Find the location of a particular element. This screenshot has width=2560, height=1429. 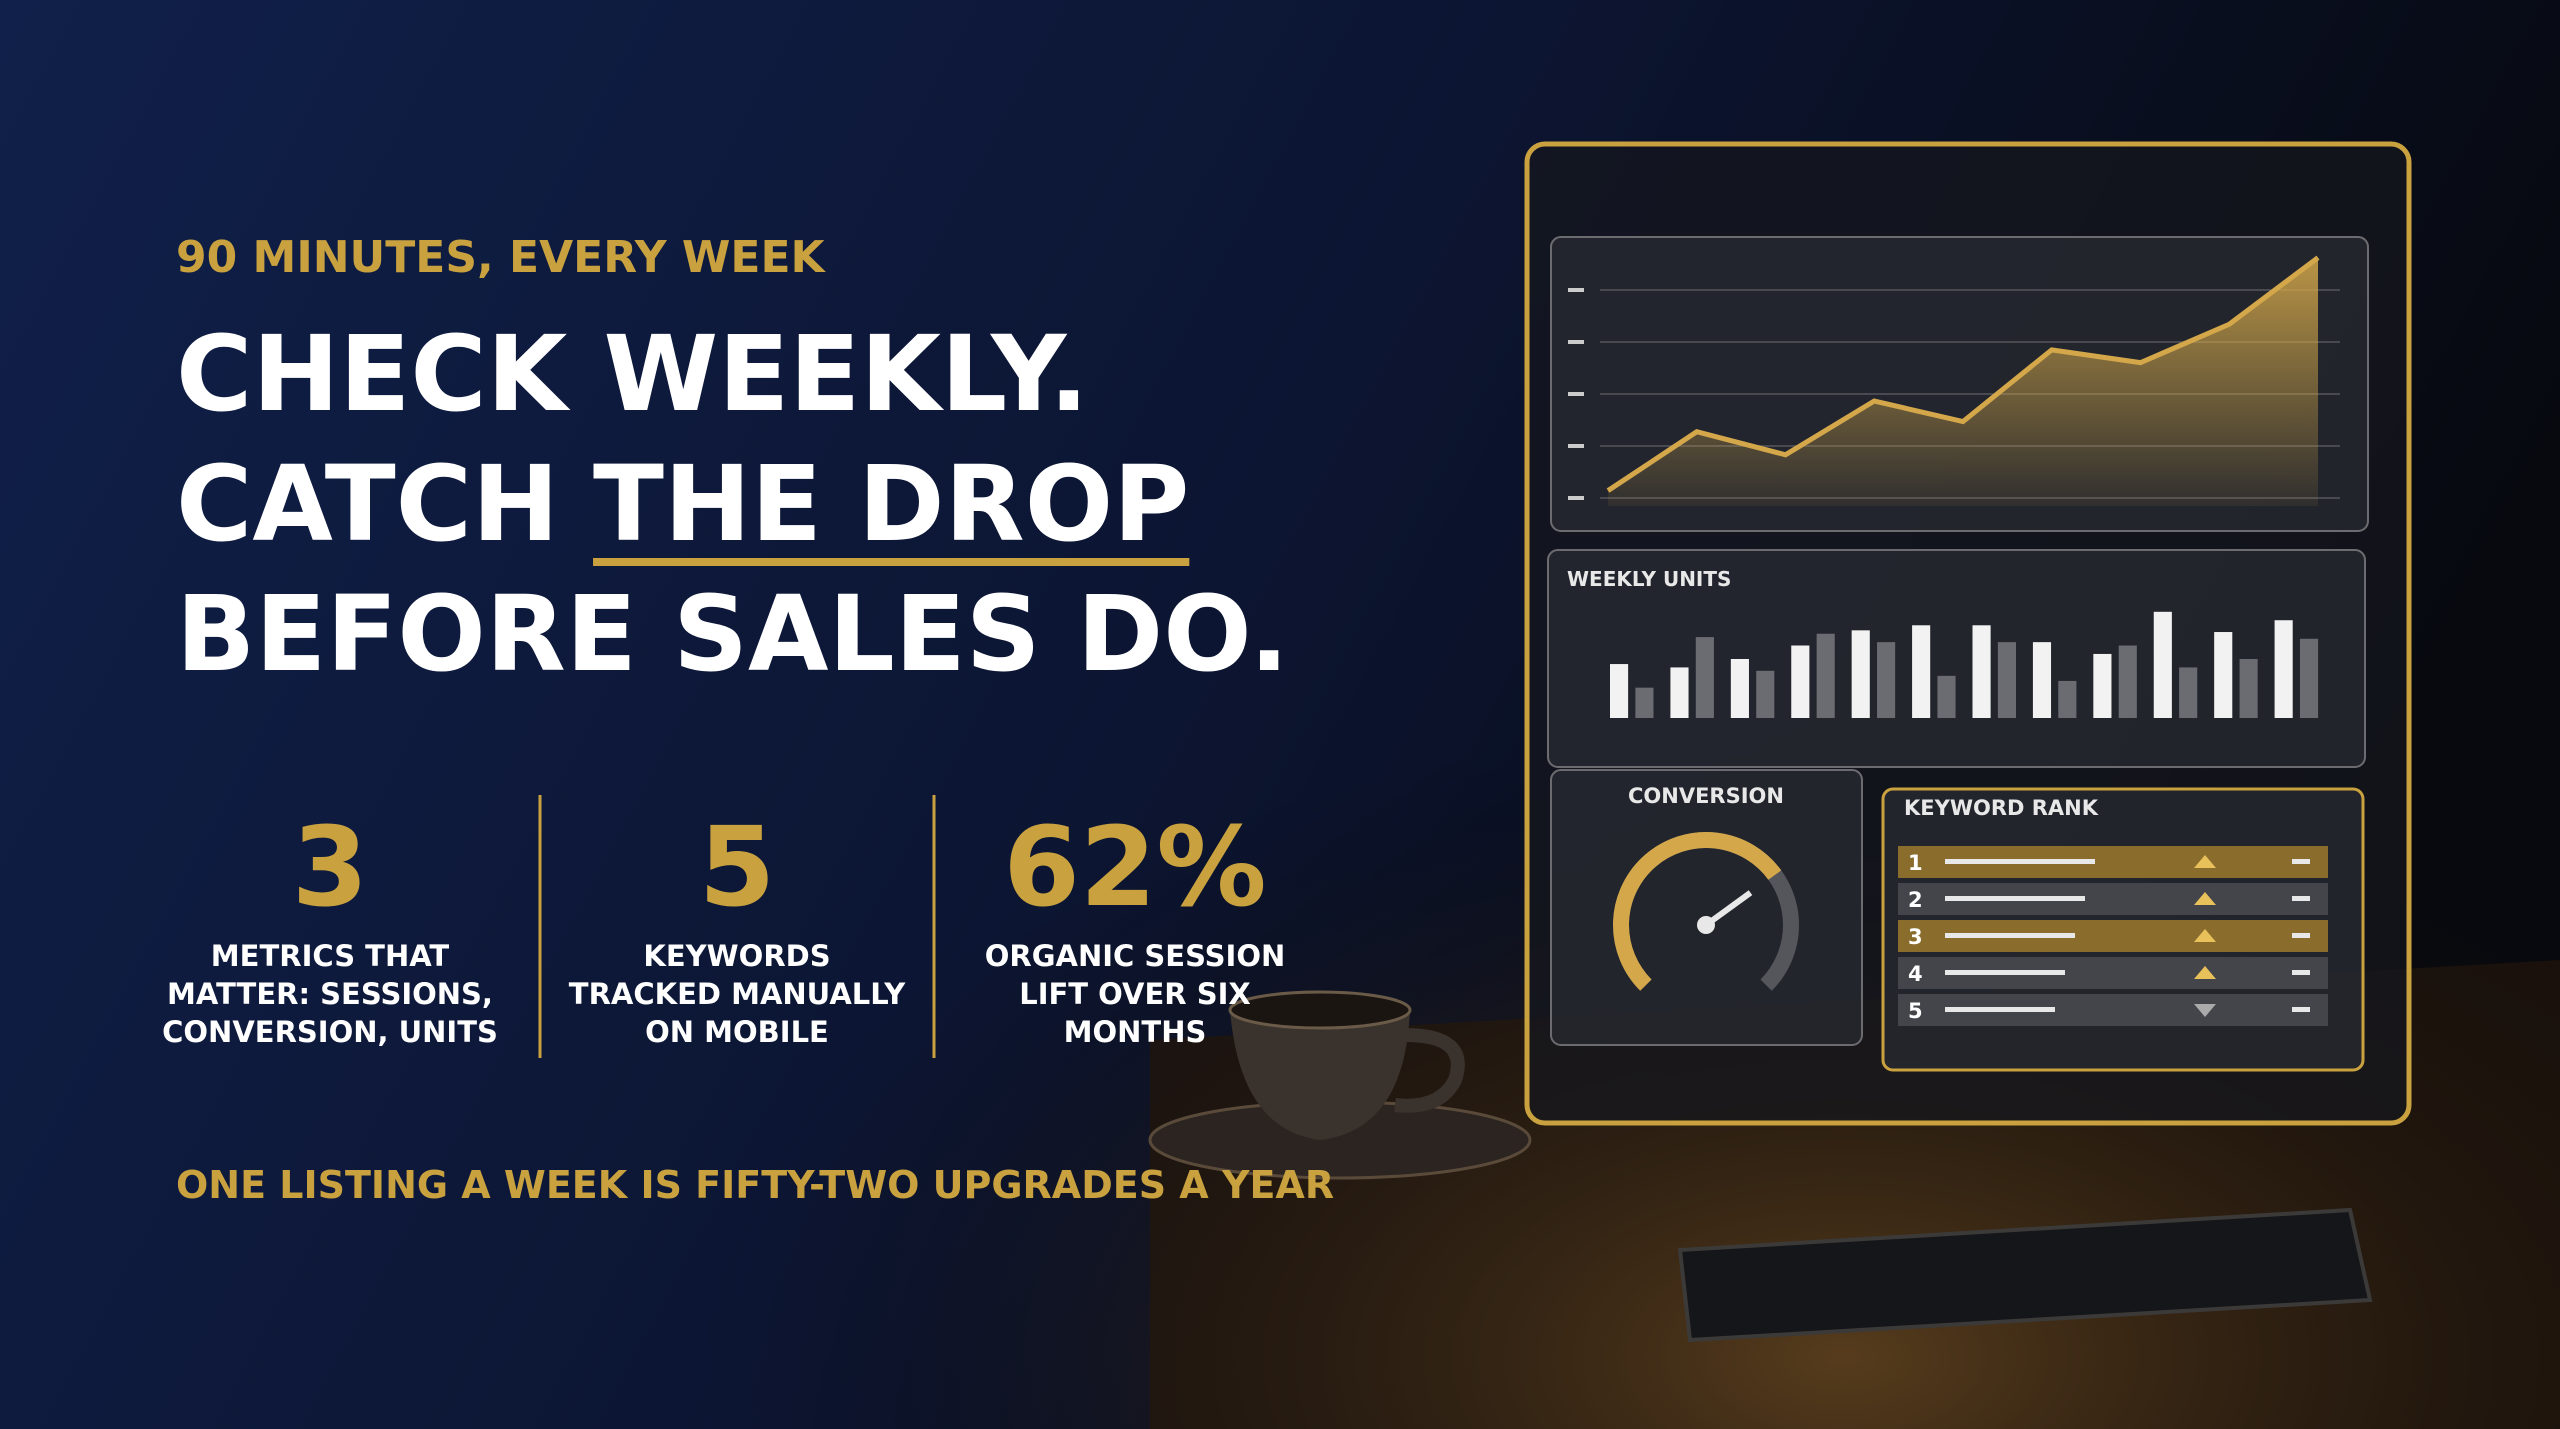

trend-area is located at coordinates (1963, 381).